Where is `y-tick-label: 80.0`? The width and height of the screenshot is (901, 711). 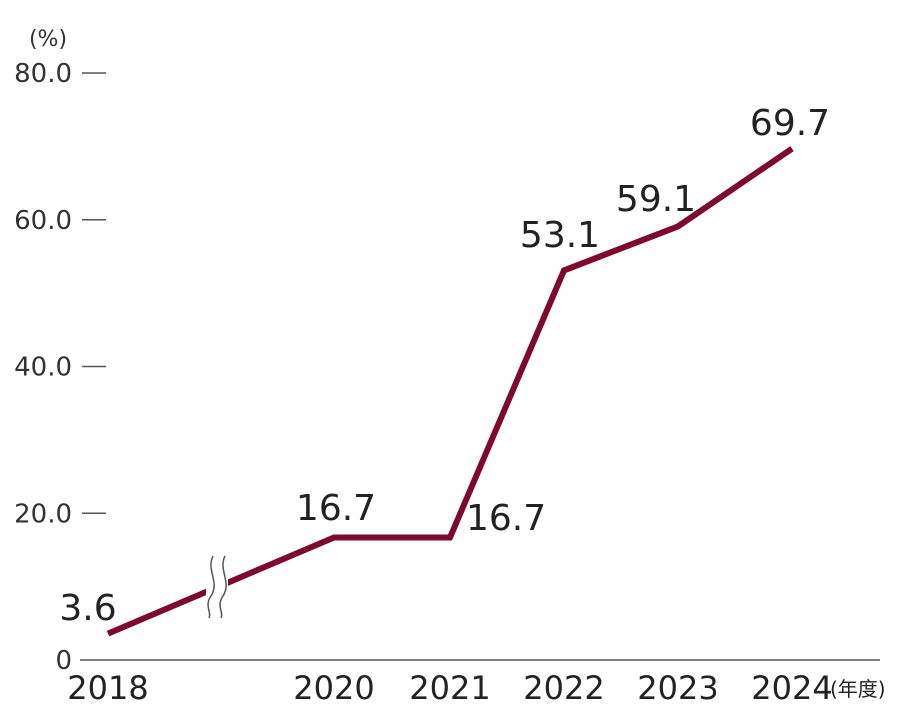
y-tick-label: 80.0 is located at coordinates (43, 74).